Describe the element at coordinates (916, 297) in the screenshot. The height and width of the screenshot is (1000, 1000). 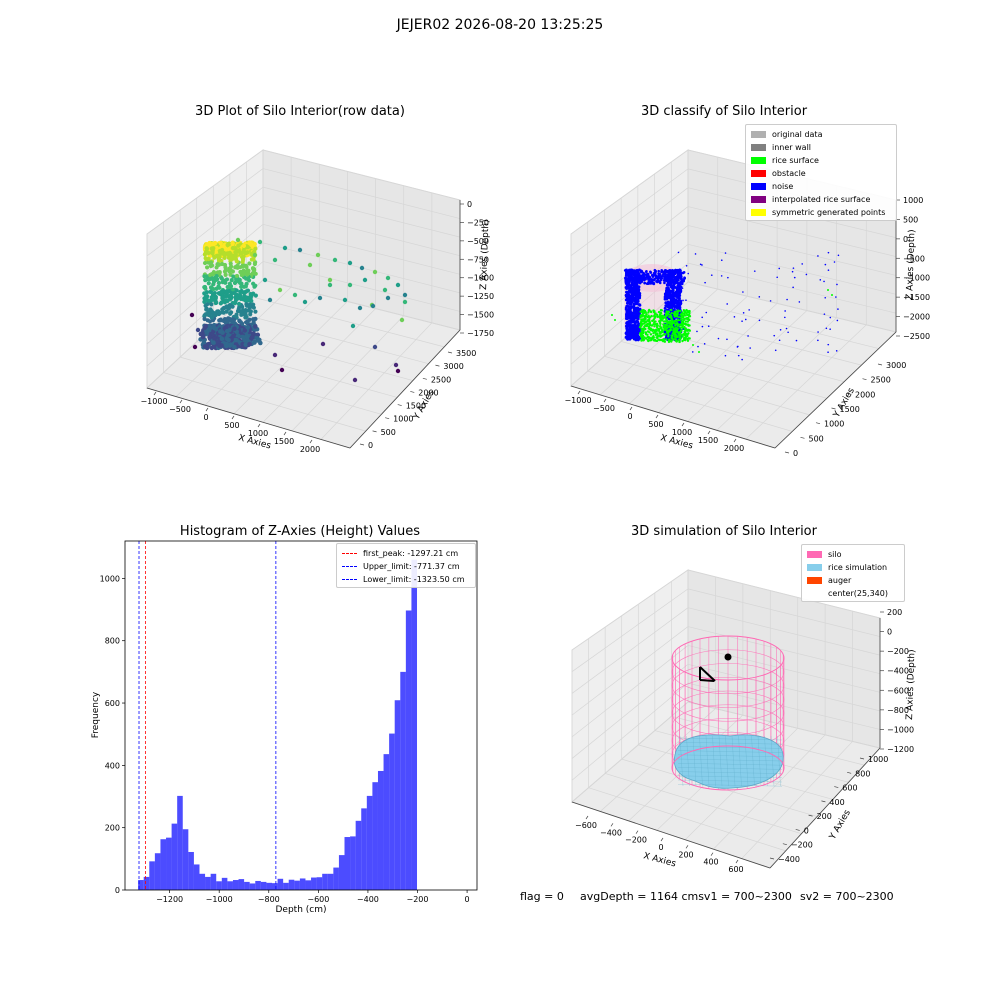
I see `classify-z-tick-label: −1500` at that location.